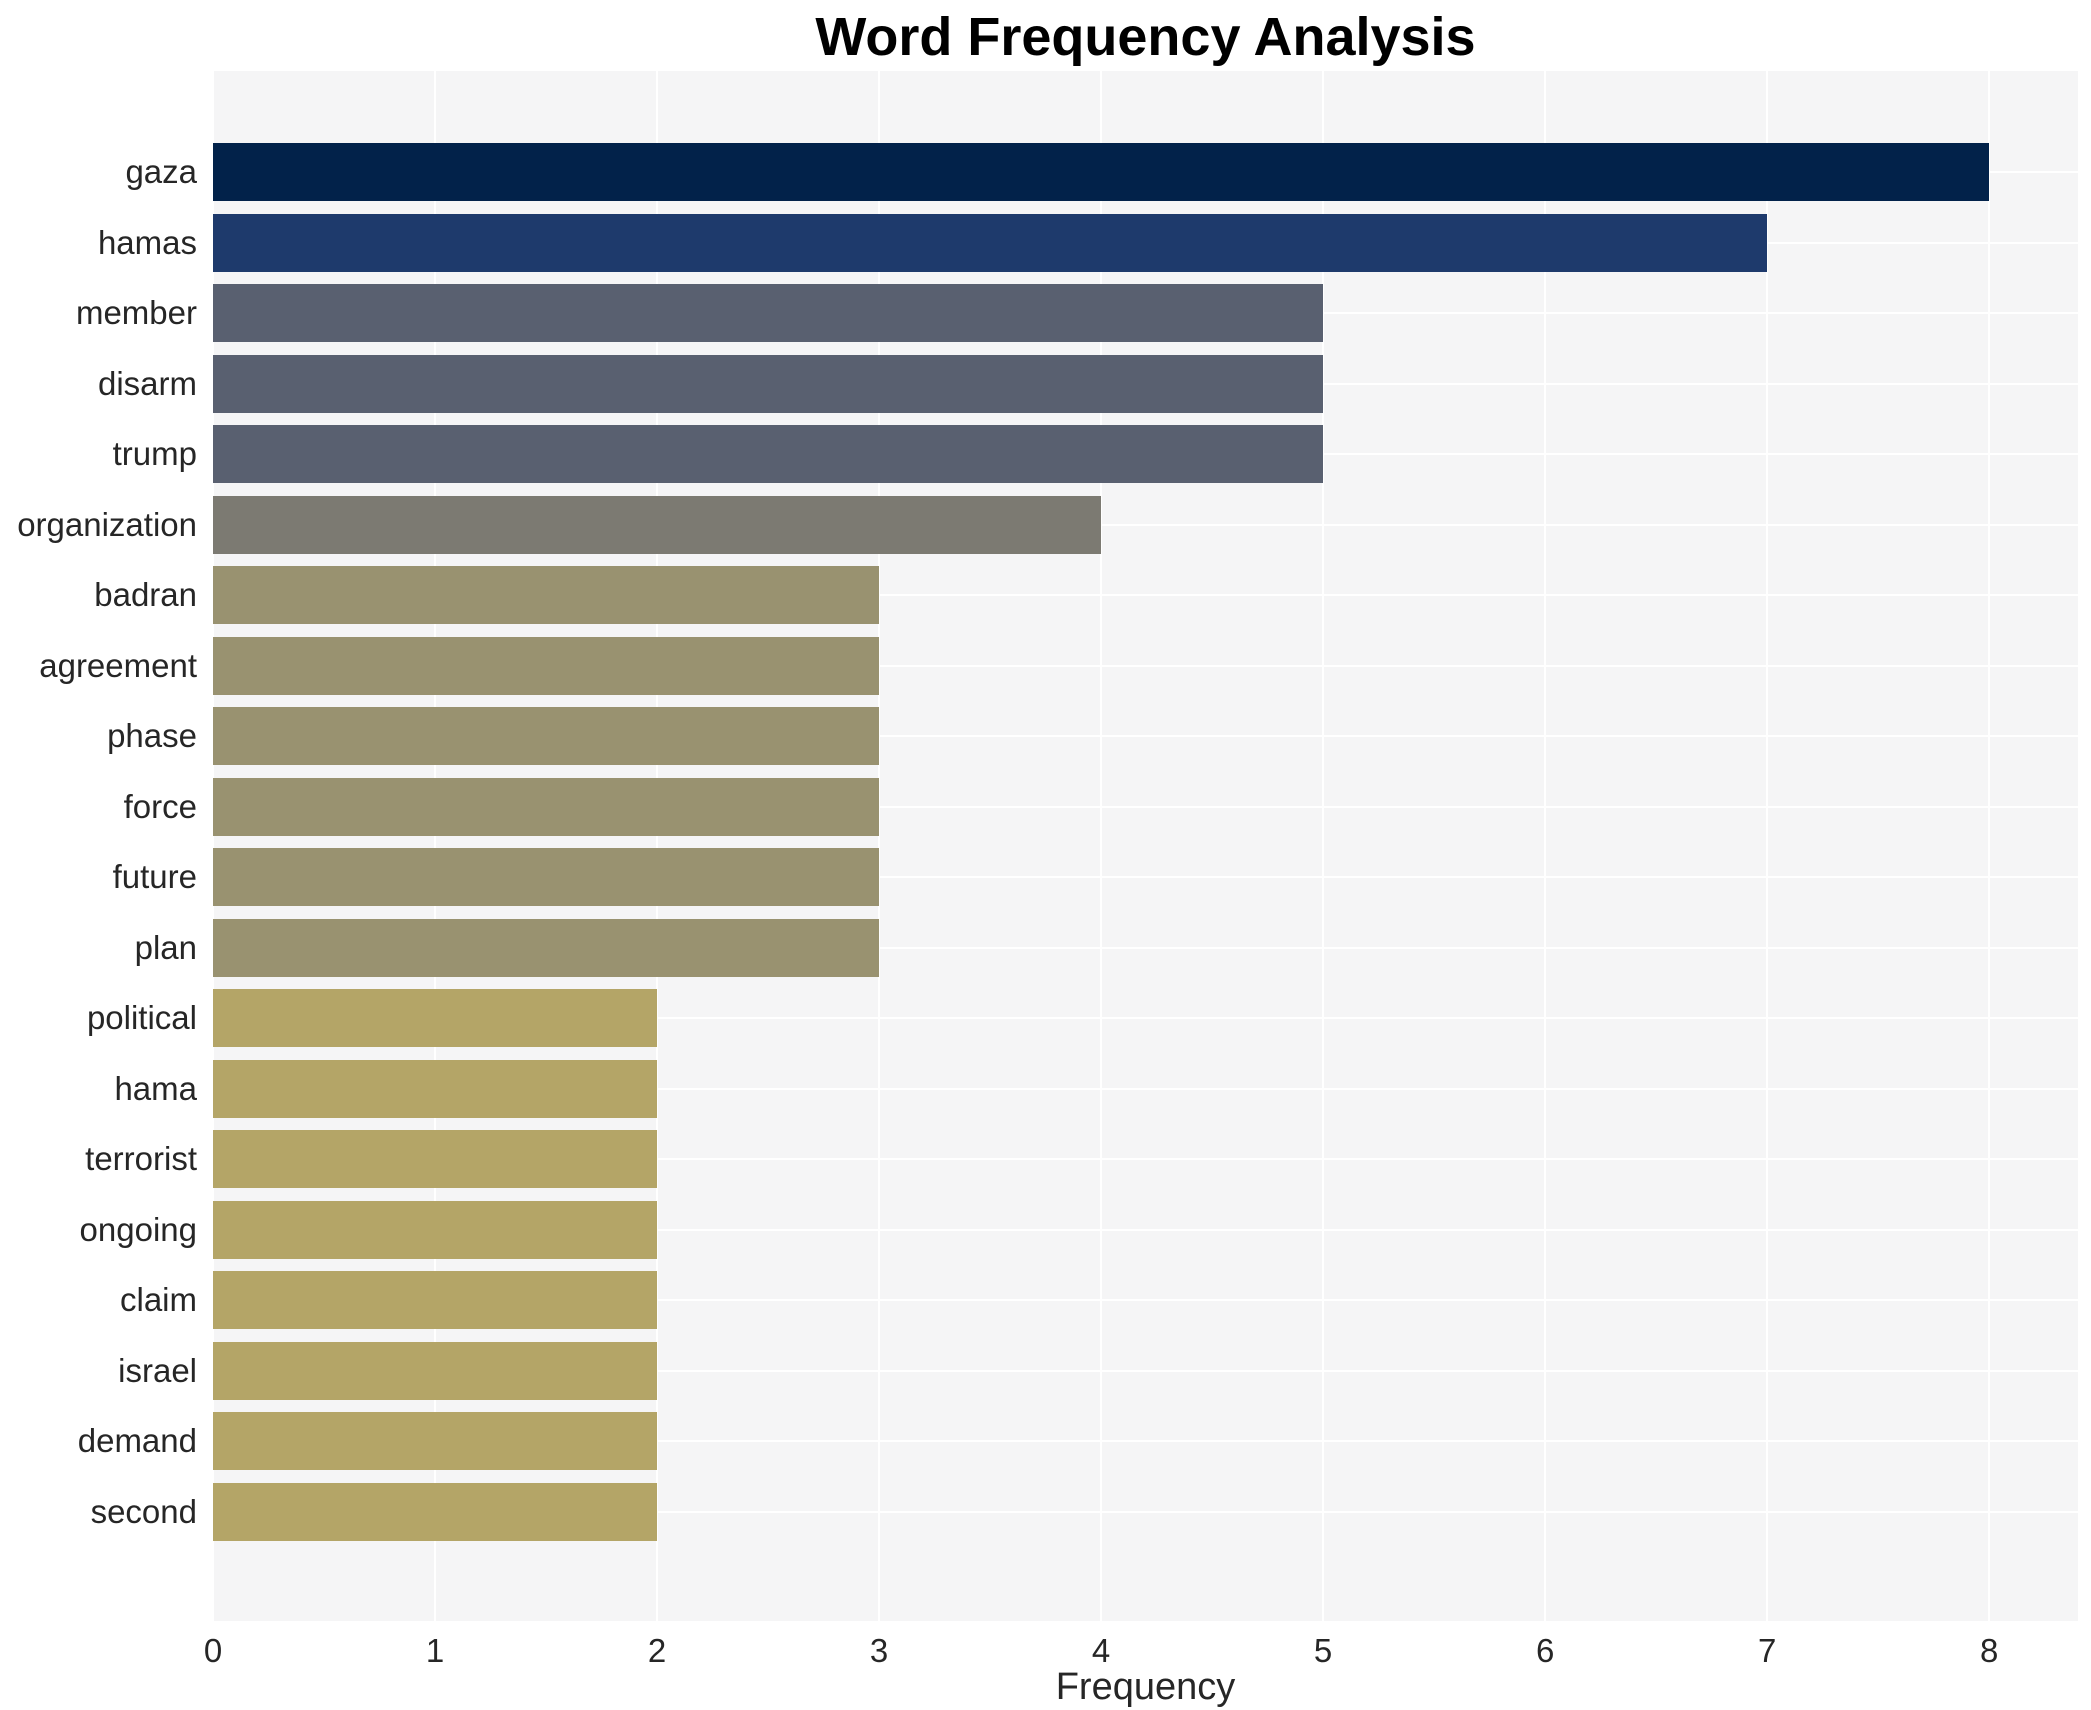  Describe the element at coordinates (147, 383) in the screenshot. I see `y-axis-label-disarm: disarm` at that location.